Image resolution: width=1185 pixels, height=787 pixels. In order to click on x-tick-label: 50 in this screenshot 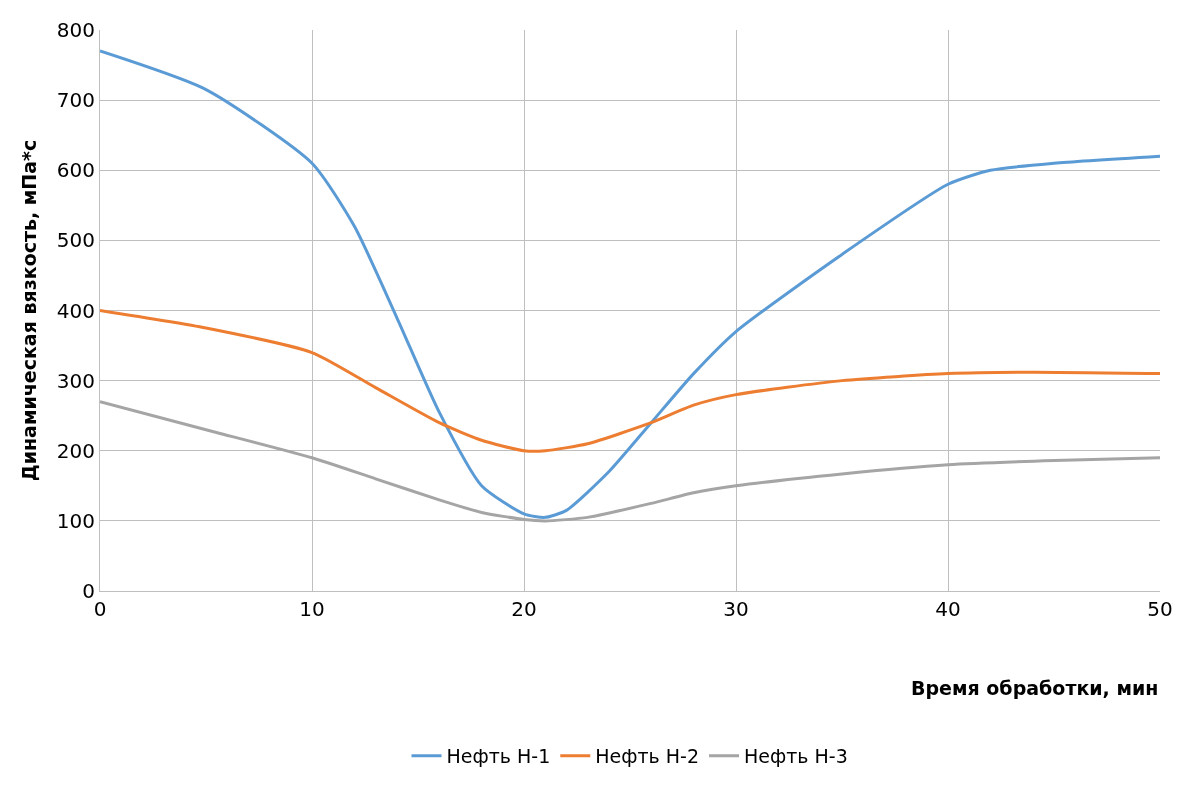, I will do `click(1160, 609)`.